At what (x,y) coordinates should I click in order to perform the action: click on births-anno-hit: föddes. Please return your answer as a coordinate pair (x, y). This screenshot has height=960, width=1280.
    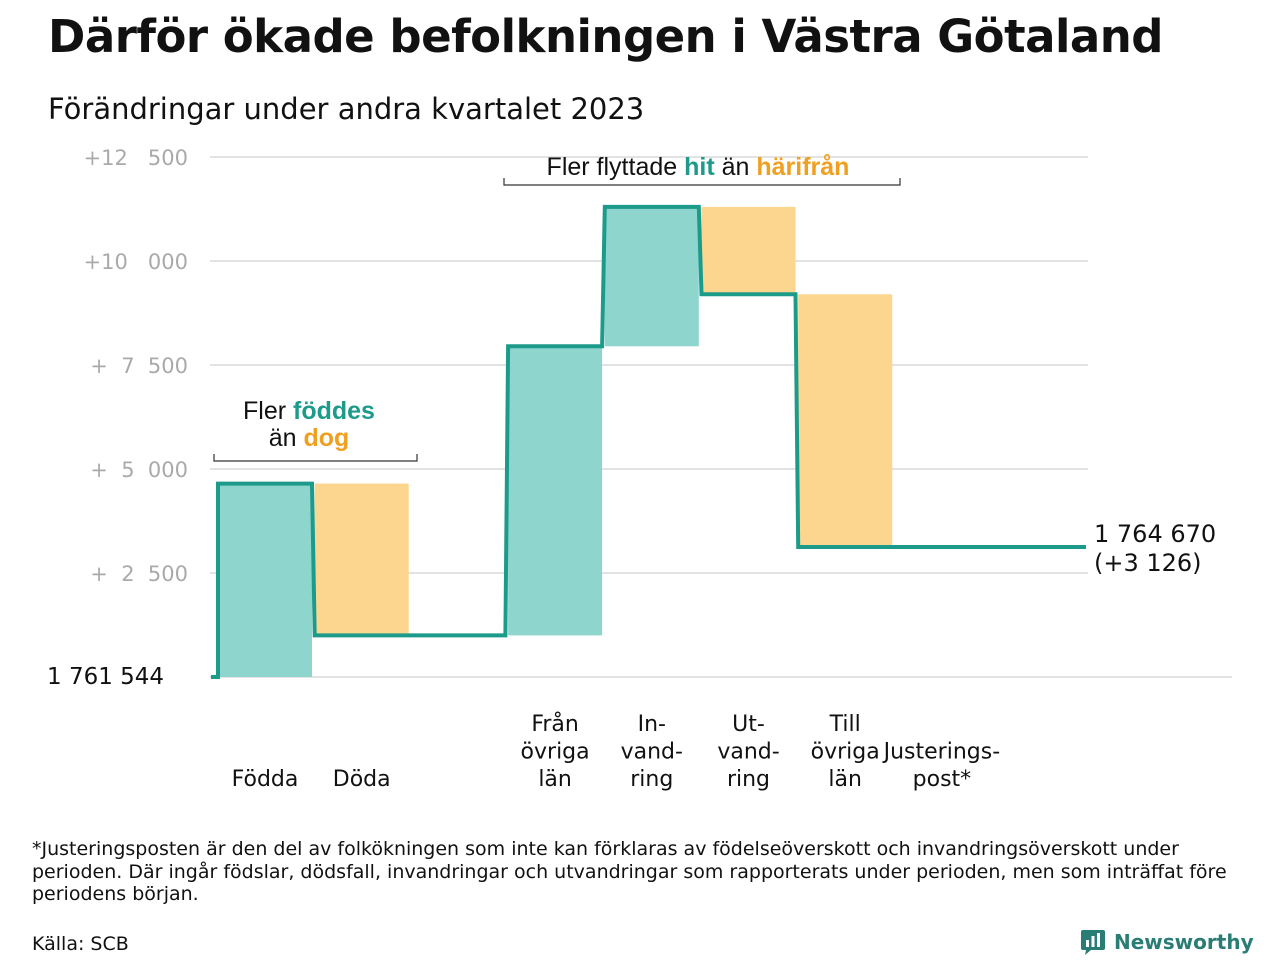
    Looking at the image, I should click on (334, 411).